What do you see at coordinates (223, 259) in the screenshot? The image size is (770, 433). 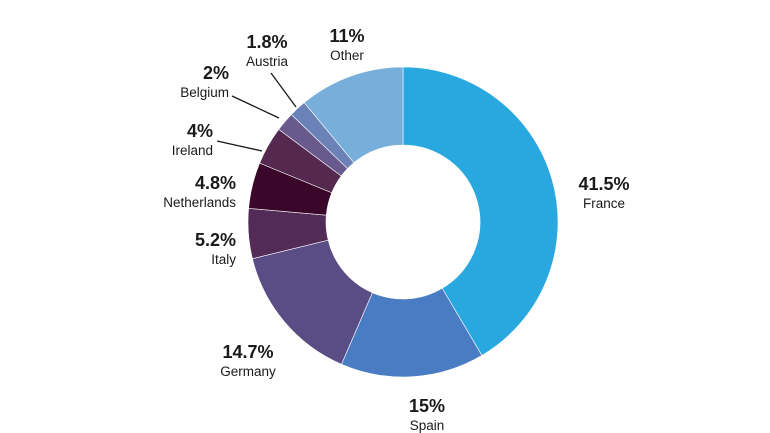 I see `category-label-italy: Italy` at bounding box center [223, 259].